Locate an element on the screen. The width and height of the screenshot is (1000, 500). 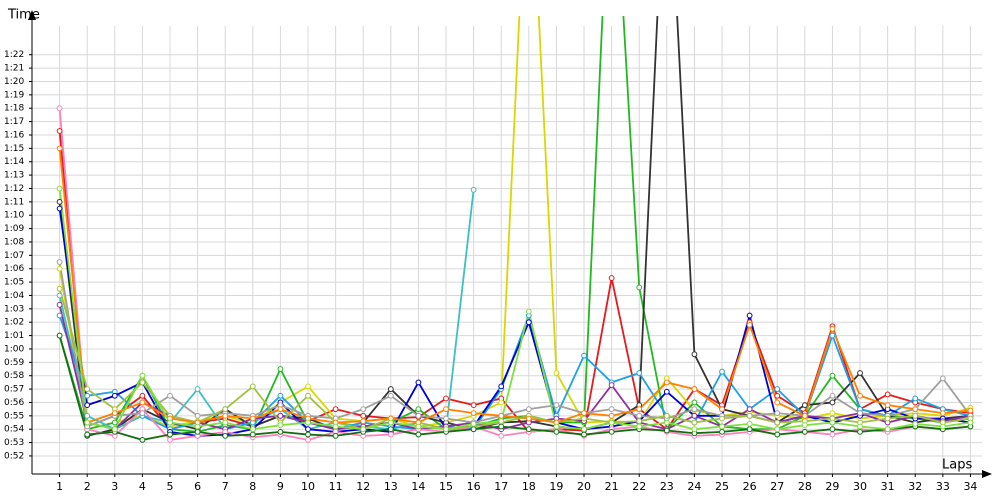
x-tick-label: 9 is located at coordinates (280, 486).